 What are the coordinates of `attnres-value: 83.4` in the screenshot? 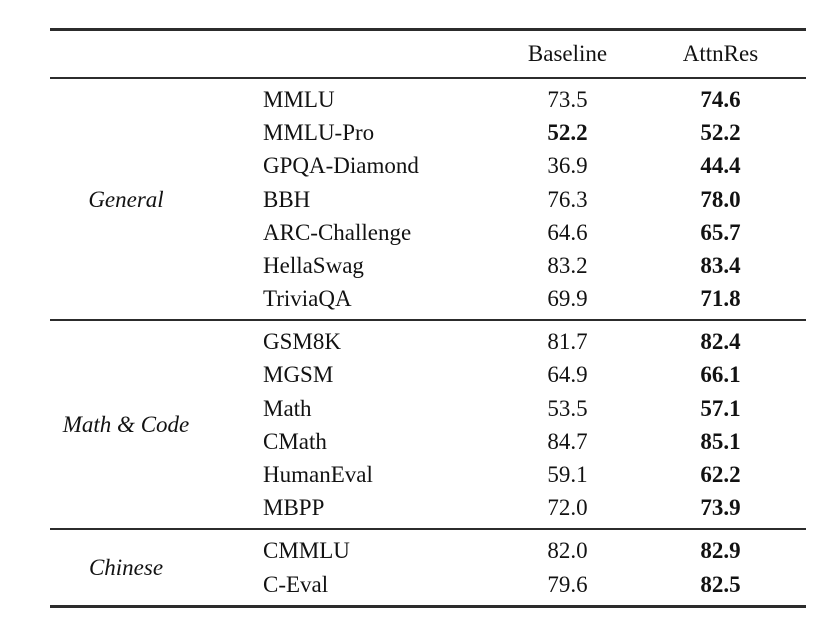 It's located at (720, 265).